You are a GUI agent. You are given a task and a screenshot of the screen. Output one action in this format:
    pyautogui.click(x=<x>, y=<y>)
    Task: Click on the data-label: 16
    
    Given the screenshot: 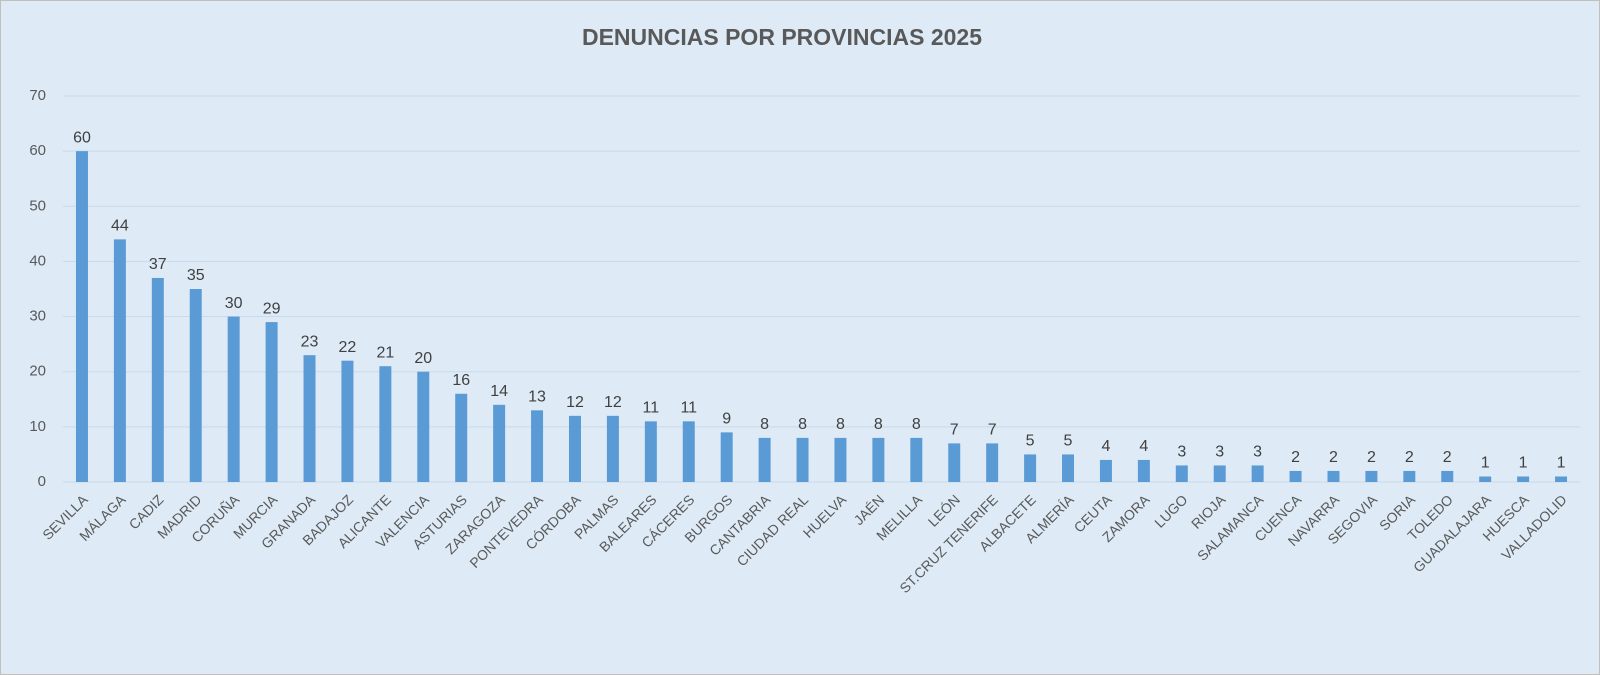 What is the action you would take?
    pyautogui.click(x=461, y=380)
    